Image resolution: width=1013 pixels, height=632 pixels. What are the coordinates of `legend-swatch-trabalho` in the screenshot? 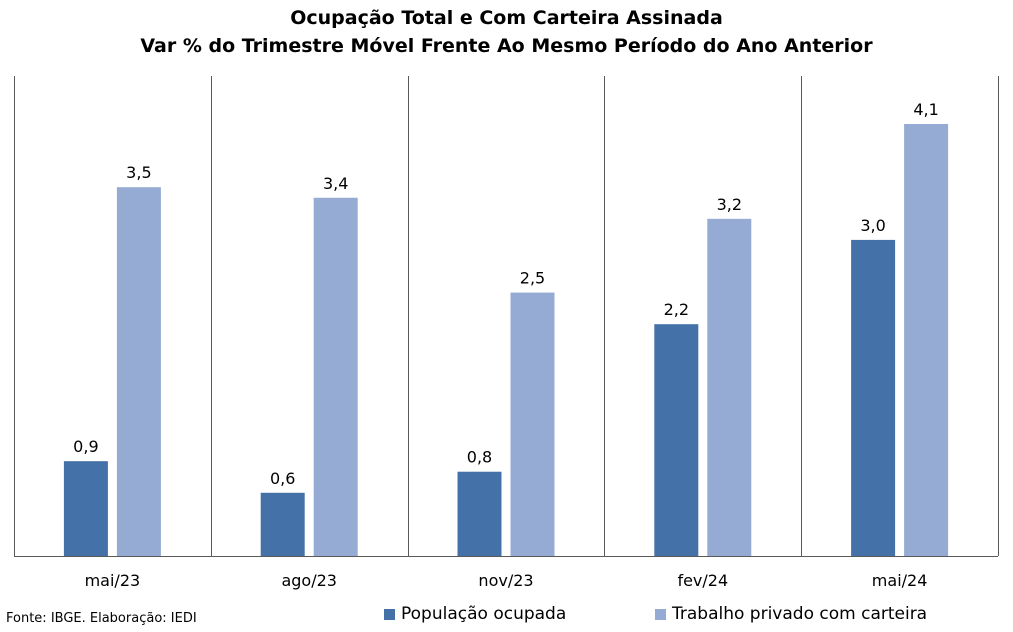 It's located at (660, 614).